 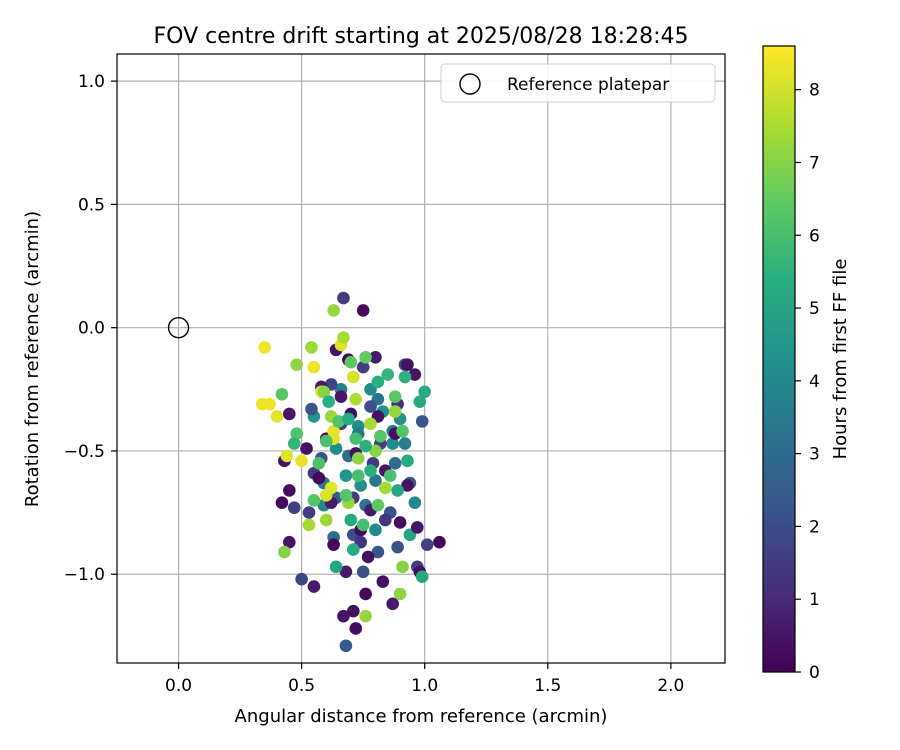 I want to click on legend-box, so click(x=578, y=83).